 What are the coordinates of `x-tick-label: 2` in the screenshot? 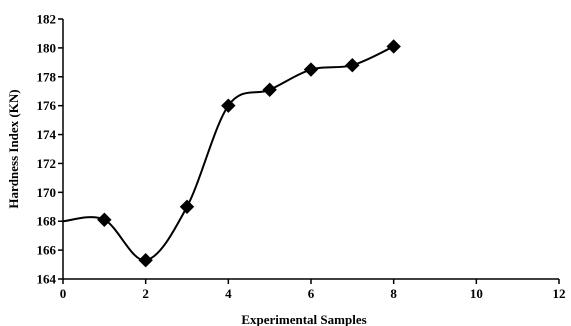 It's located at (145, 293).